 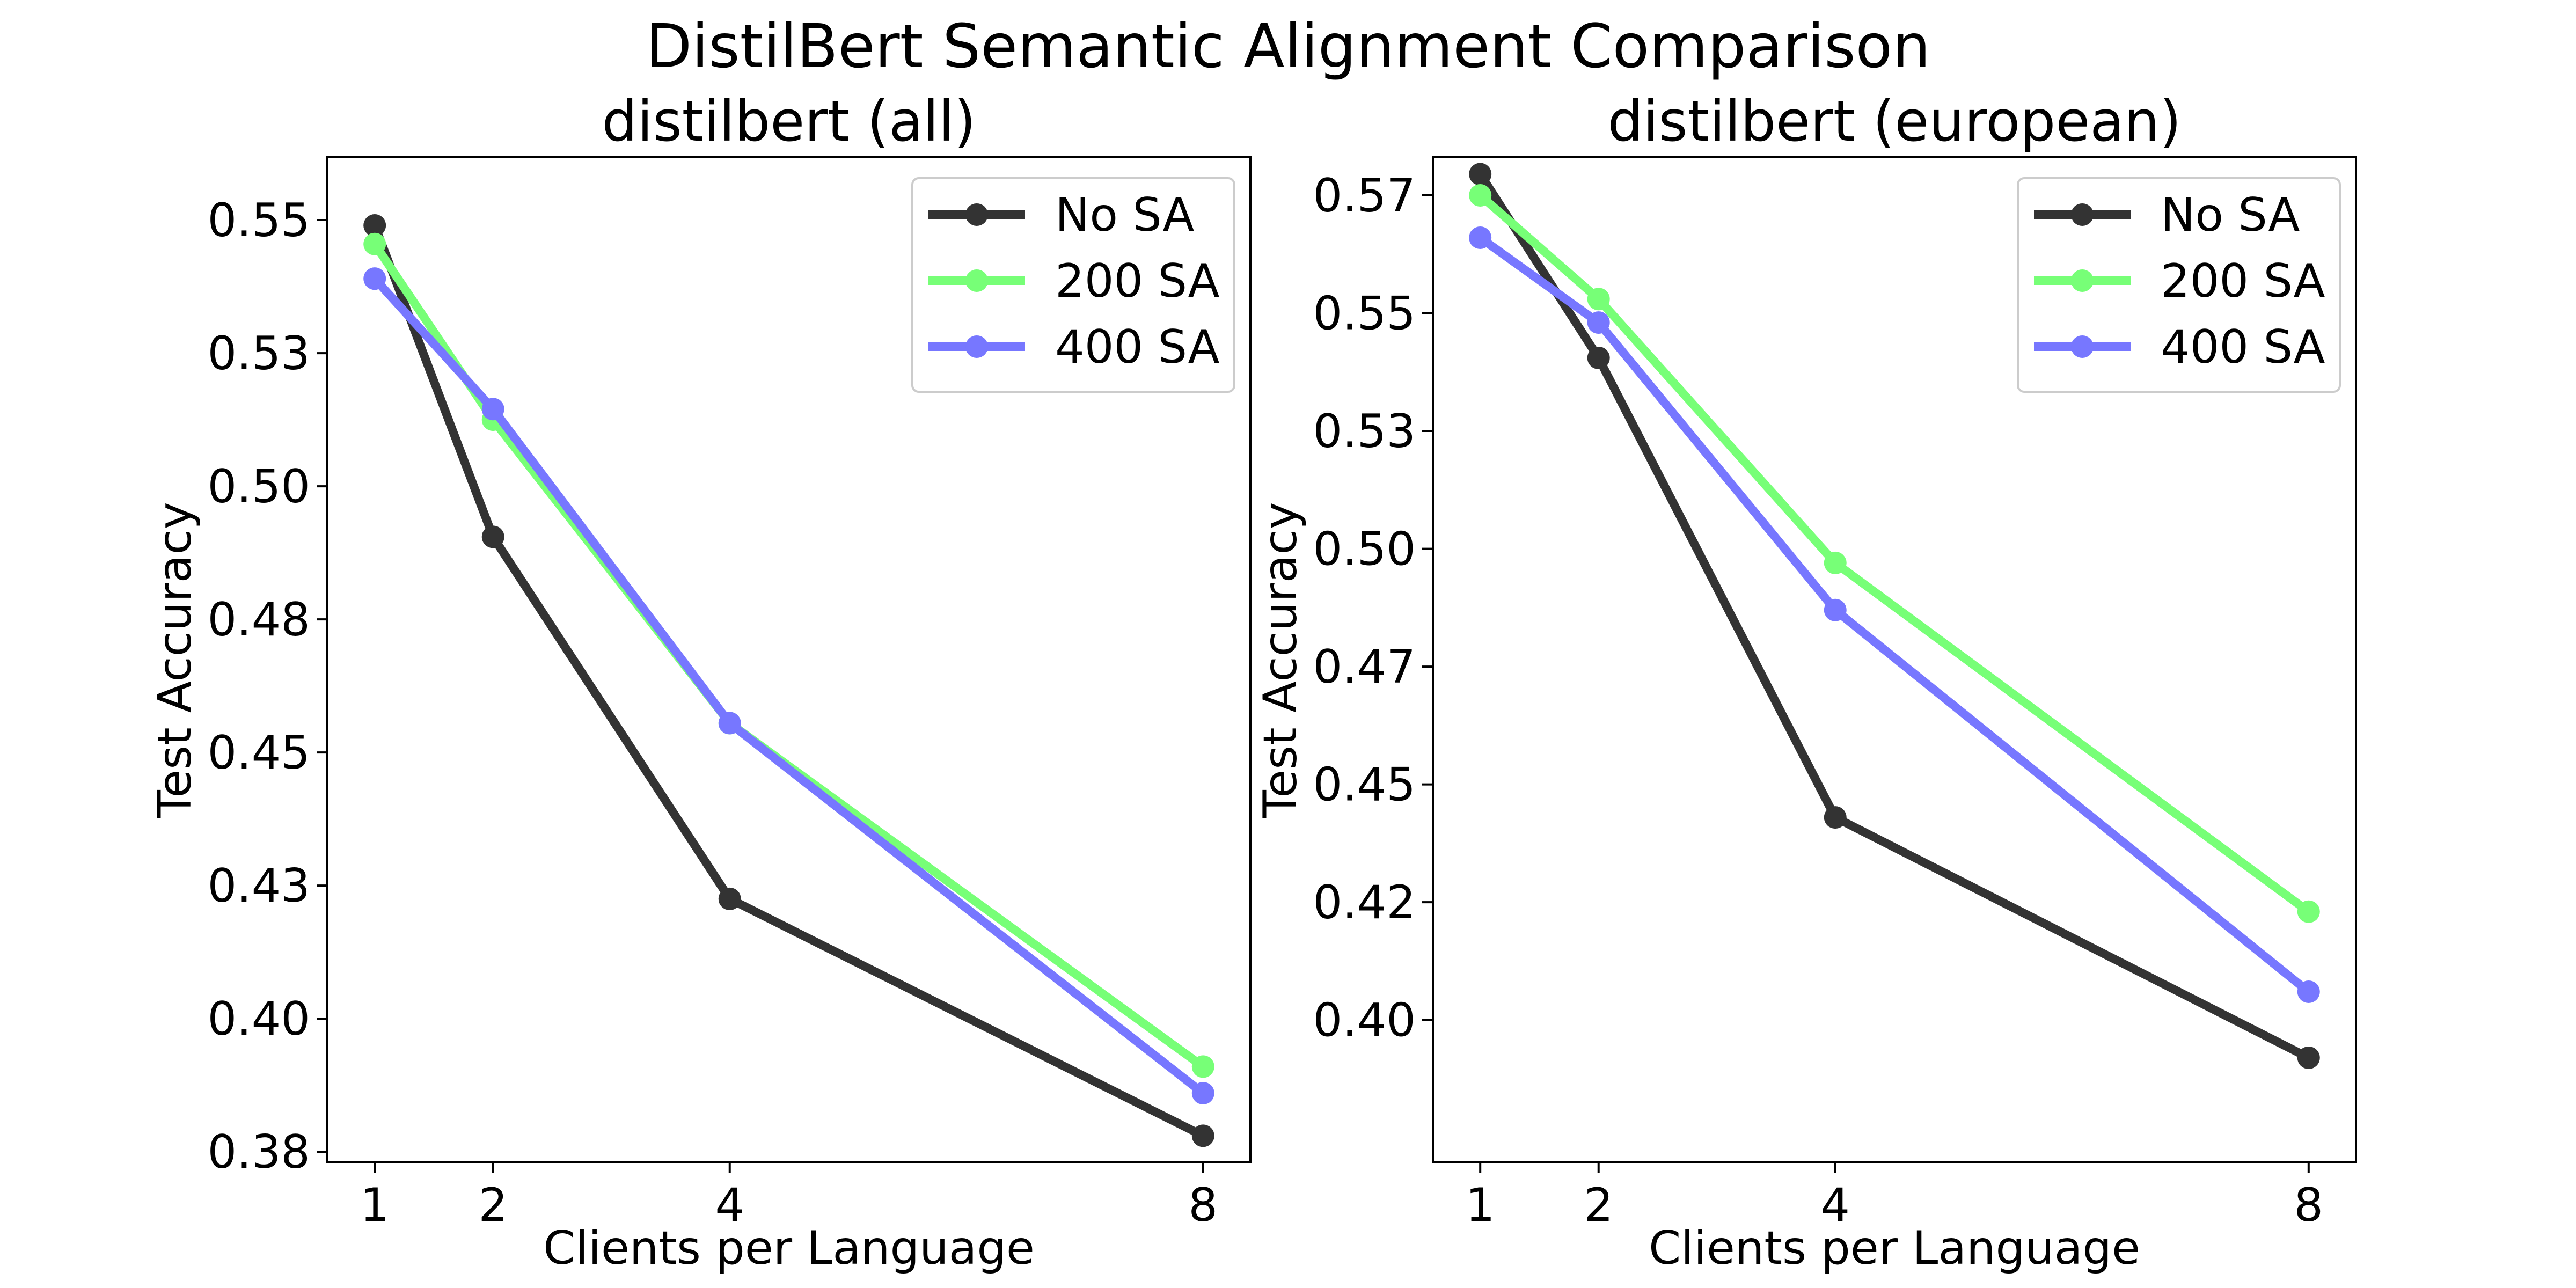 What do you see at coordinates (976, 346) in the screenshot?
I see `subplot-all-legend-marker-400-sa` at bounding box center [976, 346].